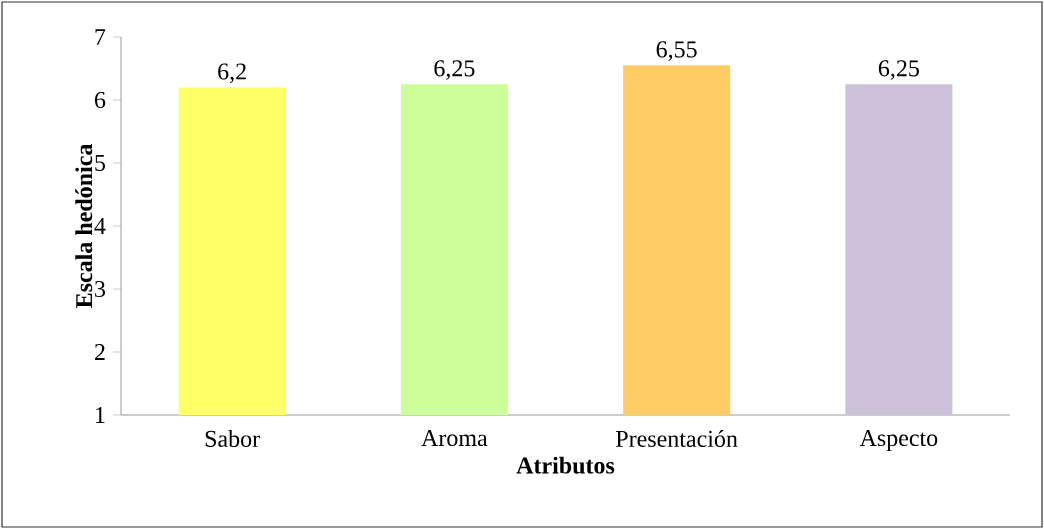 Image resolution: width=1044 pixels, height=529 pixels. What do you see at coordinates (677, 438) in the screenshot?
I see `x-tick-label: Presentación` at bounding box center [677, 438].